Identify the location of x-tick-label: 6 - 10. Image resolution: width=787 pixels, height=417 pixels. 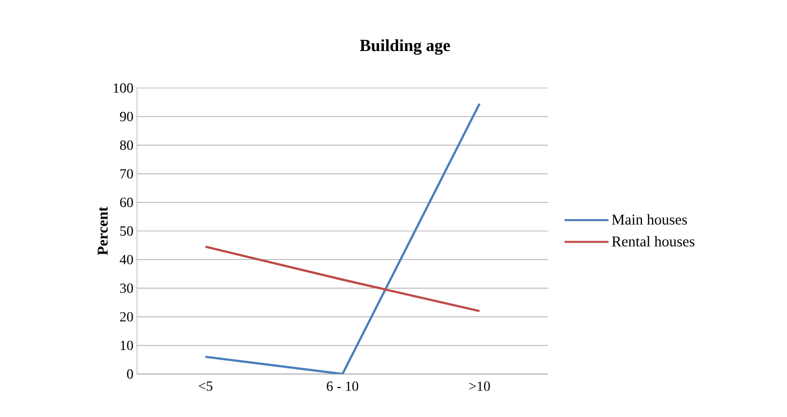
(342, 386).